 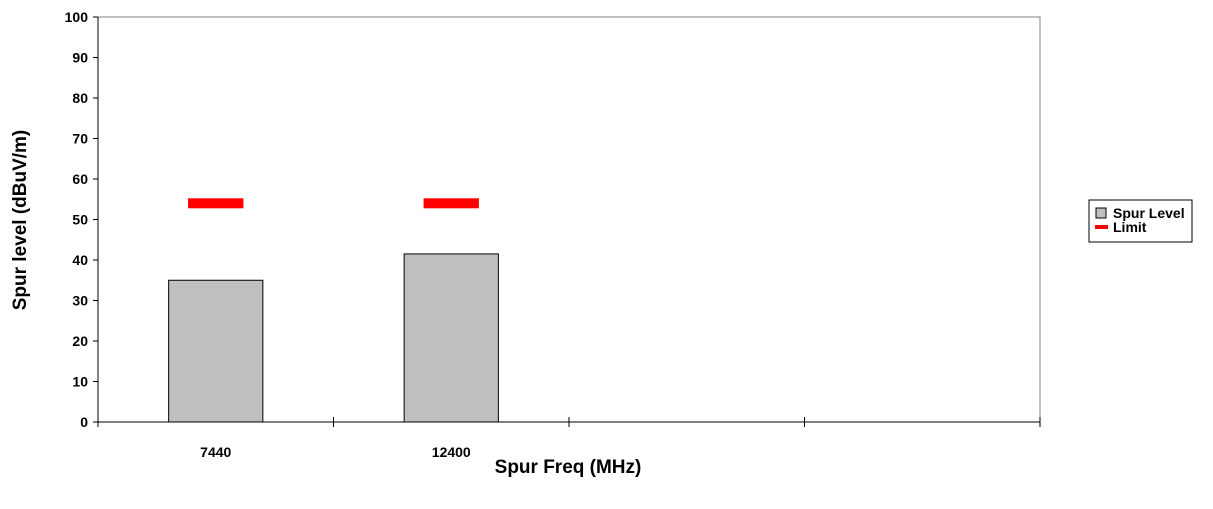 What do you see at coordinates (80, 98) in the screenshot?
I see `y-tick-label: 80` at bounding box center [80, 98].